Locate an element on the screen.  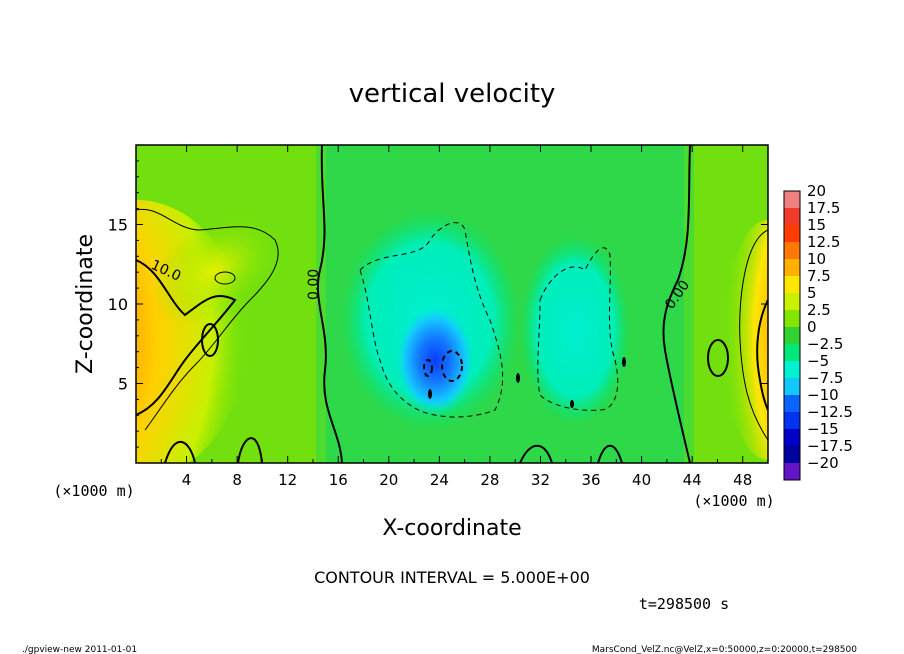
x-tick-label: 48 is located at coordinates (742, 480).